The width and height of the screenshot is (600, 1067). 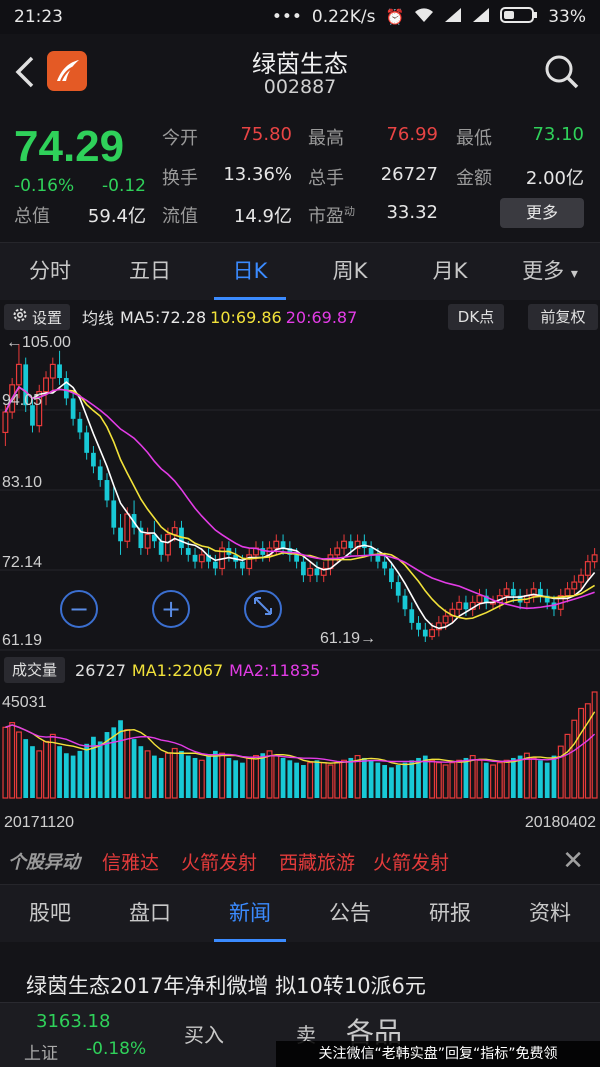 I want to click on search-icon, so click(x=562, y=72).